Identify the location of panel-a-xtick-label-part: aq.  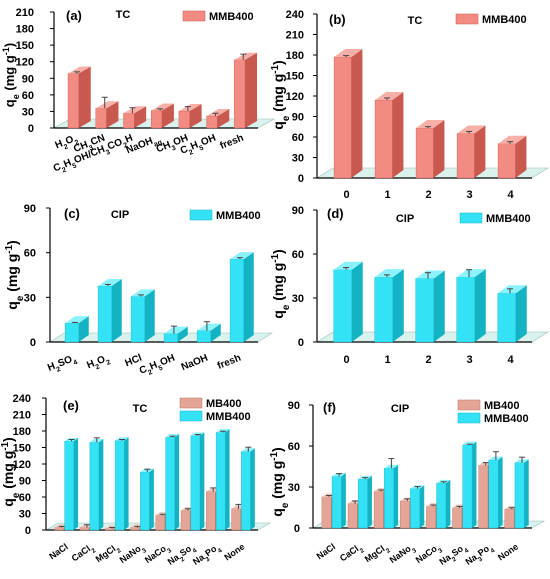
(158, 144).